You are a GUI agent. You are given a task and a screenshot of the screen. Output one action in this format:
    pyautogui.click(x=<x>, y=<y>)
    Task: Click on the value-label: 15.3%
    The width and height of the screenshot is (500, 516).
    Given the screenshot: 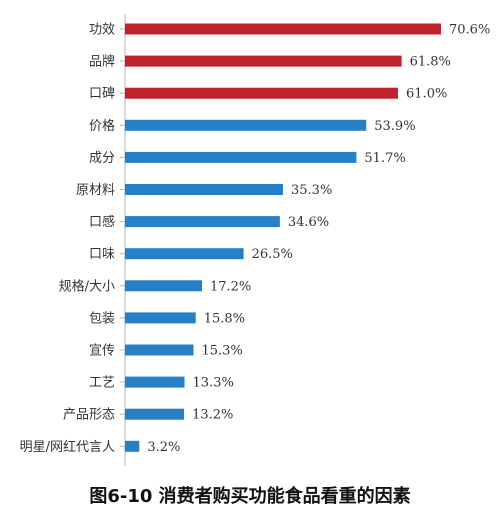 What is the action you would take?
    pyautogui.click(x=221, y=351)
    